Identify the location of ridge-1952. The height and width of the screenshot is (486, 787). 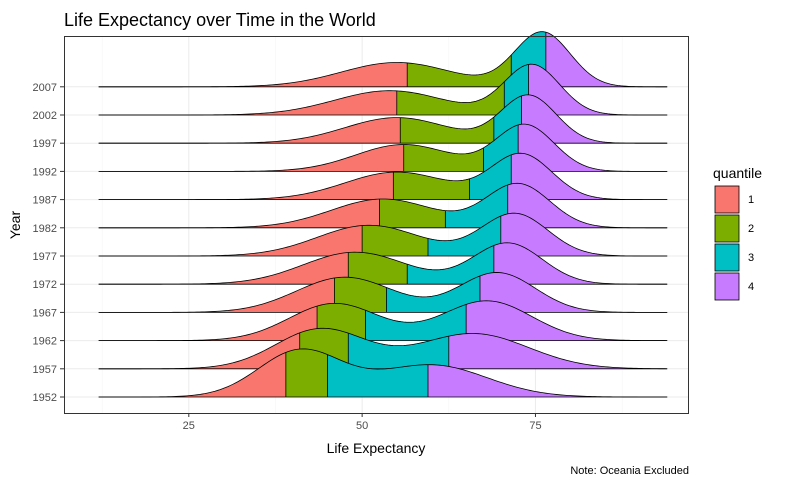
(383, 373).